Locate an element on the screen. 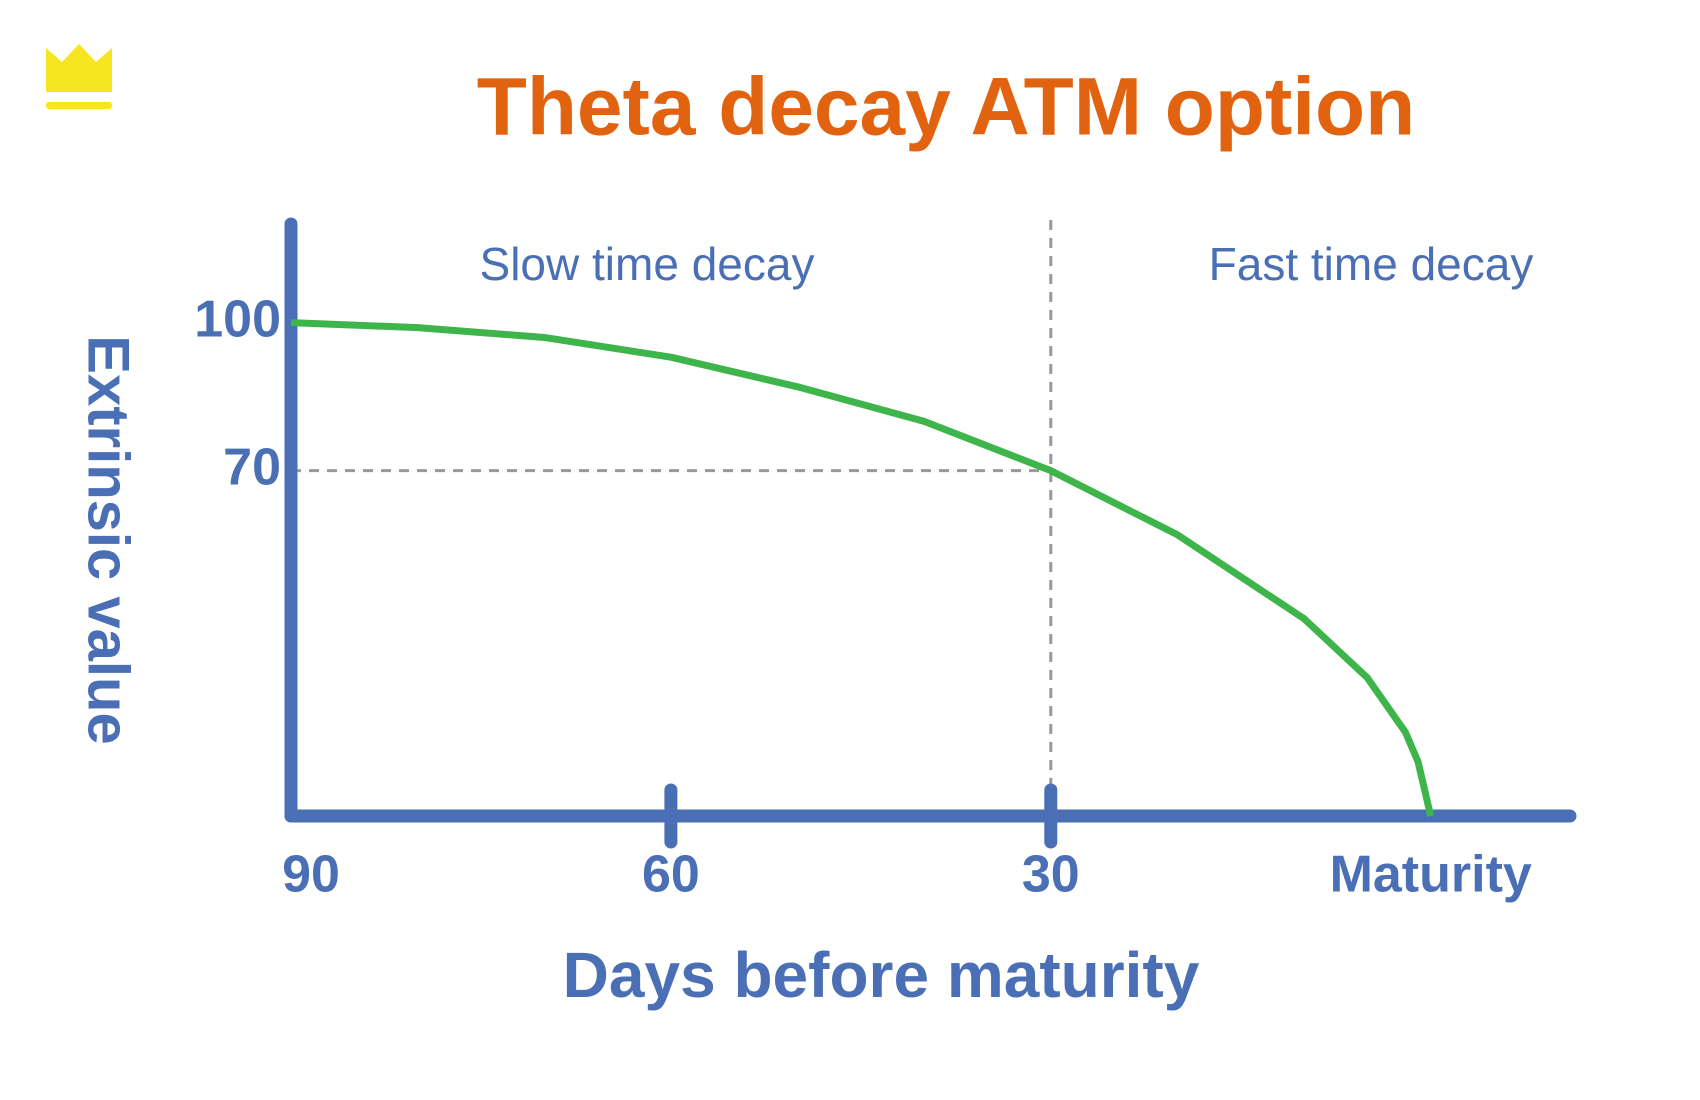  y-tick-label: 70 is located at coordinates (252, 467).